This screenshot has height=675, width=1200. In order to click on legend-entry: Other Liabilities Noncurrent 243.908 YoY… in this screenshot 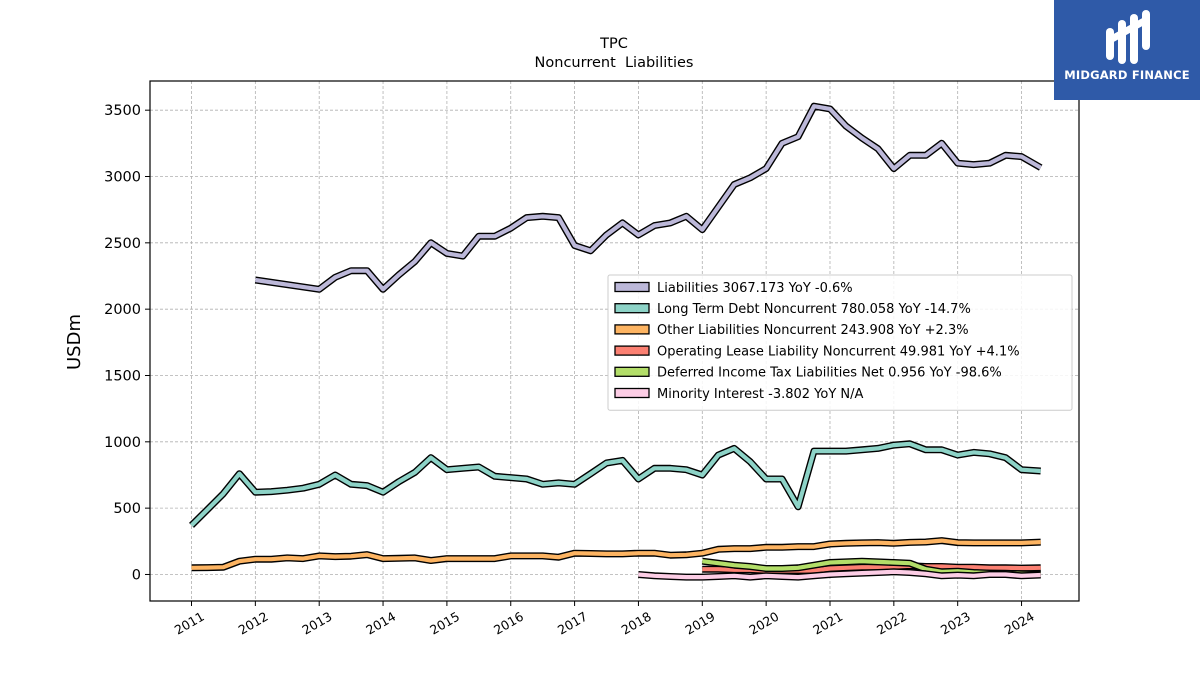, I will do `click(813, 330)`.